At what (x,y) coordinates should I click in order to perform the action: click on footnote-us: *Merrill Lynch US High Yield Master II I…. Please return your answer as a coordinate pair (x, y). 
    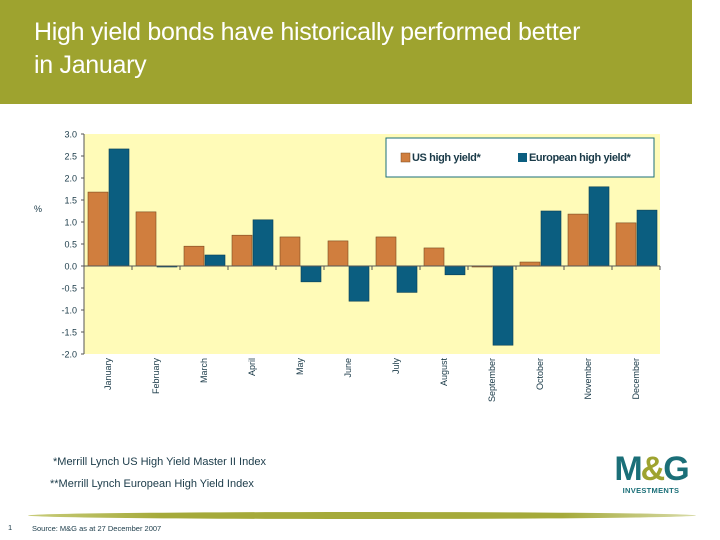
    Looking at the image, I should click on (159, 462).